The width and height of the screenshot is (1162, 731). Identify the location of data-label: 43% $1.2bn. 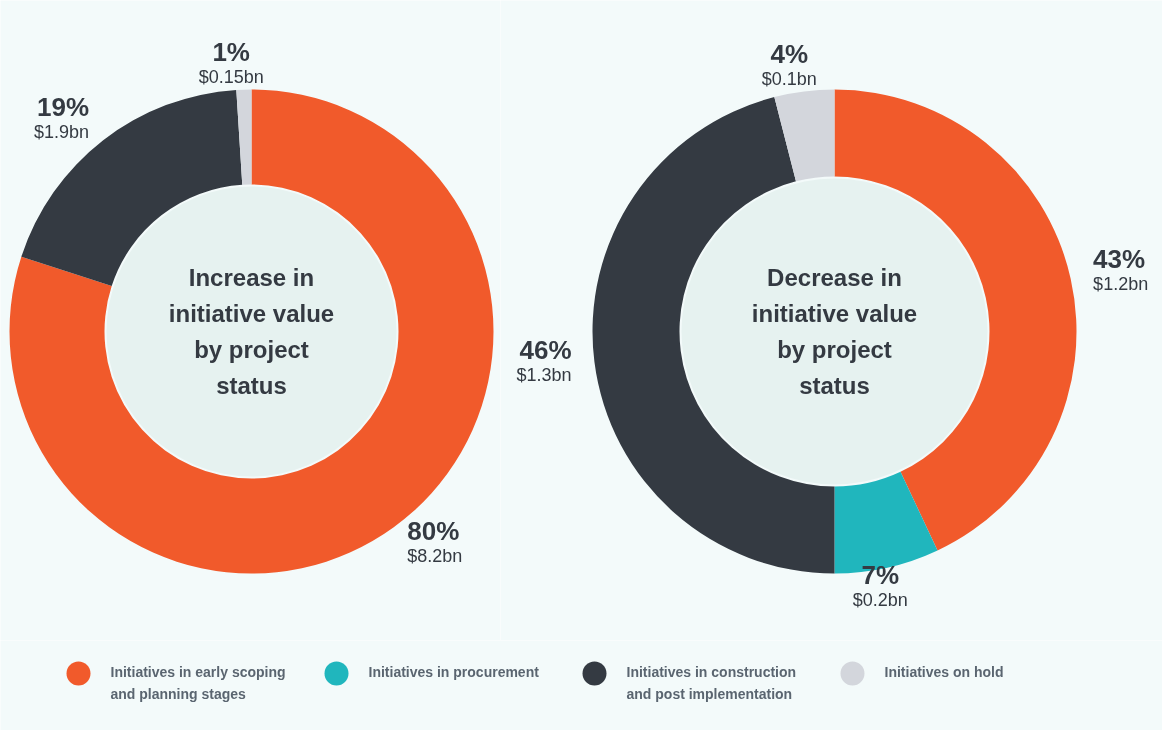
(1121, 268).